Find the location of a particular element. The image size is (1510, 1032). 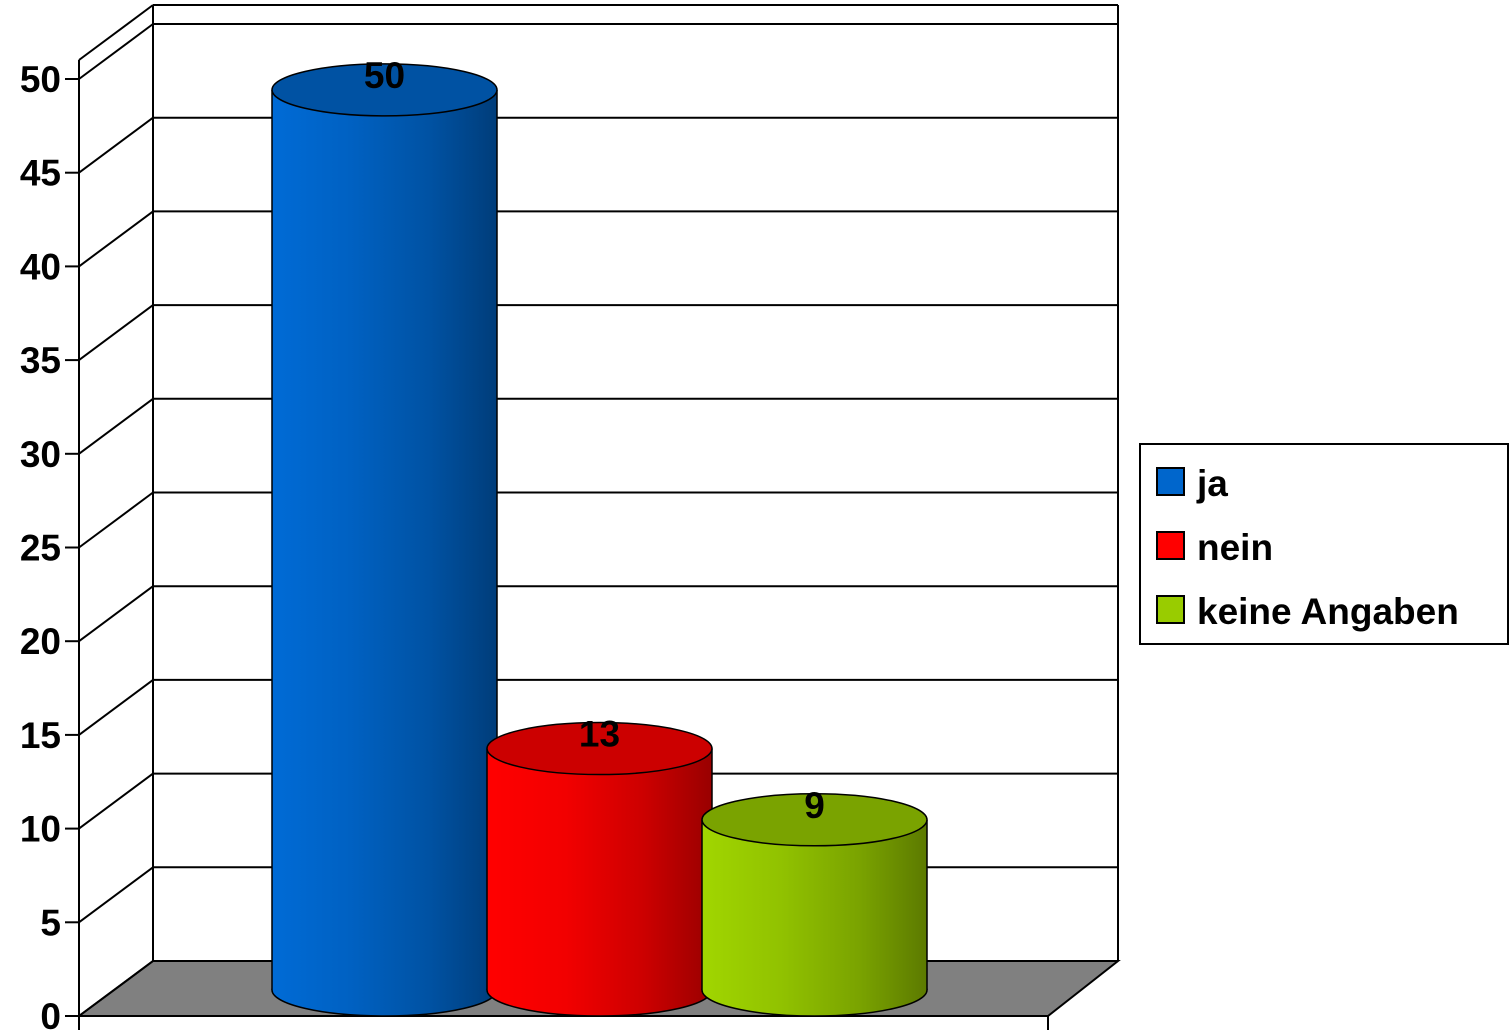

y-tick-label: 45 is located at coordinates (40, 173).